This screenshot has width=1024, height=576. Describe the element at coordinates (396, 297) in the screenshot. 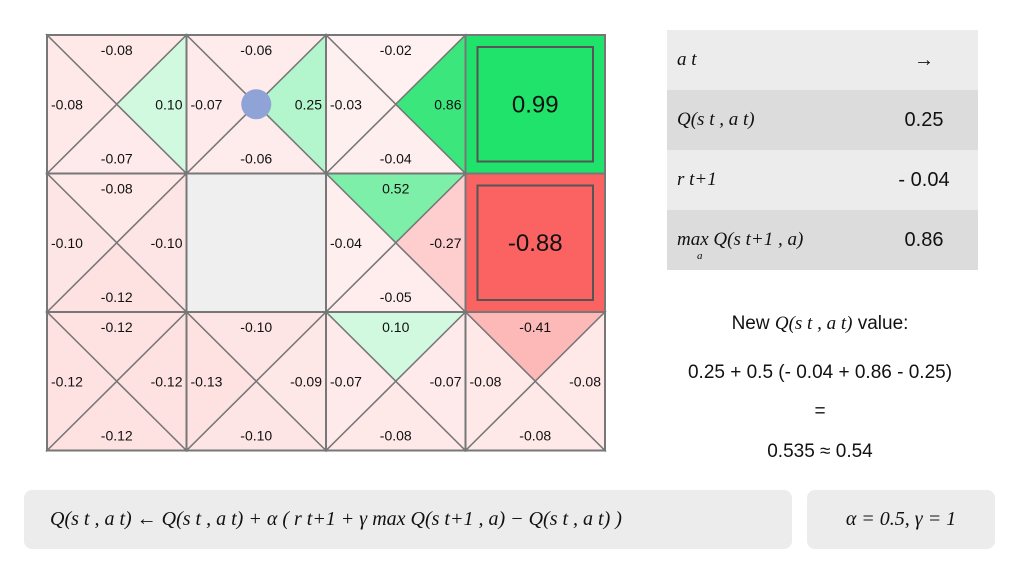

I see `q-label-down-r1c2: -0.05` at that location.